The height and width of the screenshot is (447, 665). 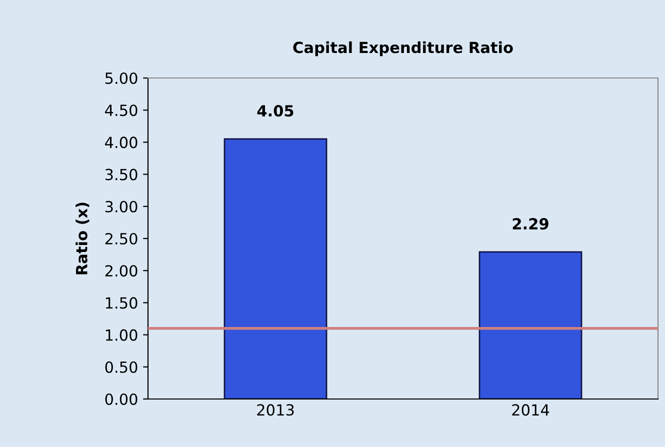 What do you see at coordinates (403, 48) in the screenshot?
I see `chart-title: Capital Expenditure Ratio` at bounding box center [403, 48].